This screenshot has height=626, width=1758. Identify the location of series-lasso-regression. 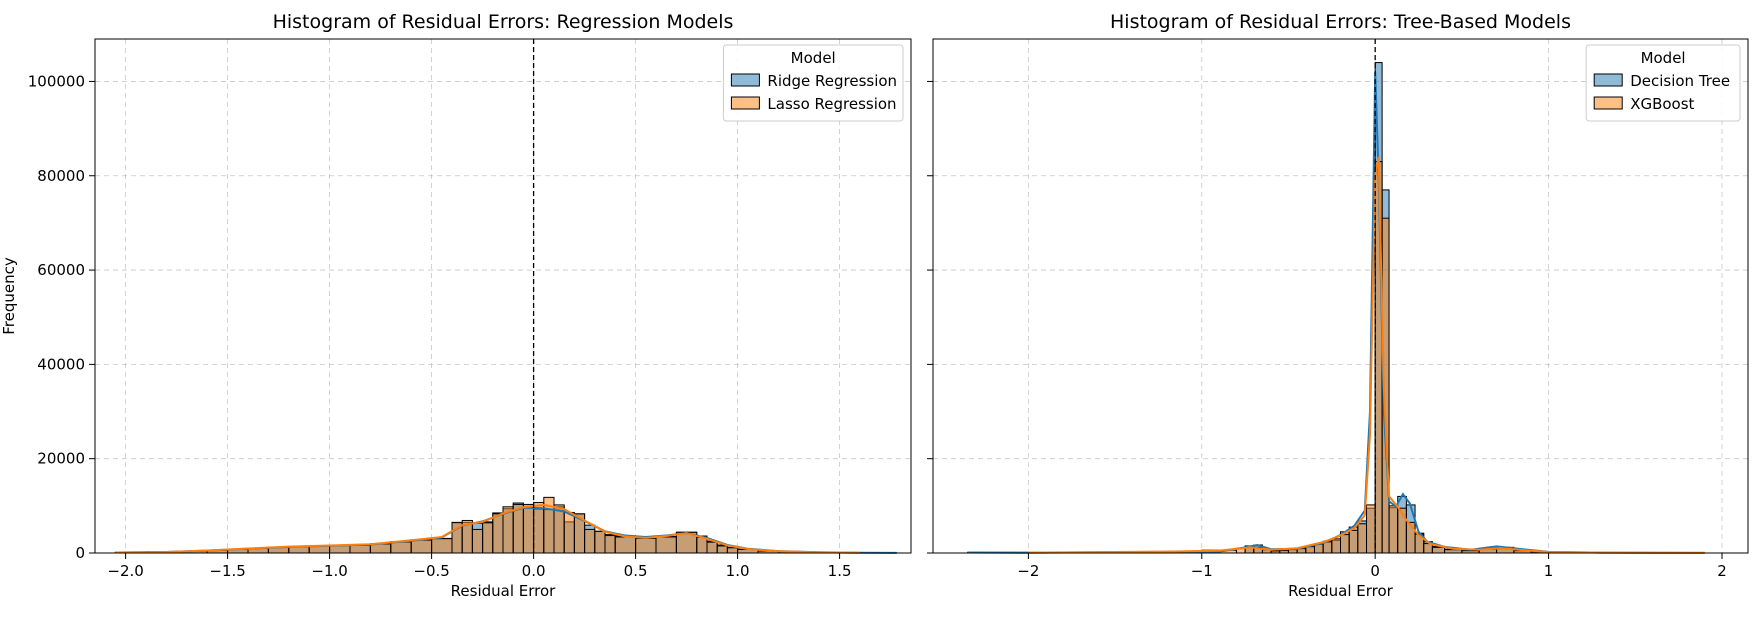
(487, 525).